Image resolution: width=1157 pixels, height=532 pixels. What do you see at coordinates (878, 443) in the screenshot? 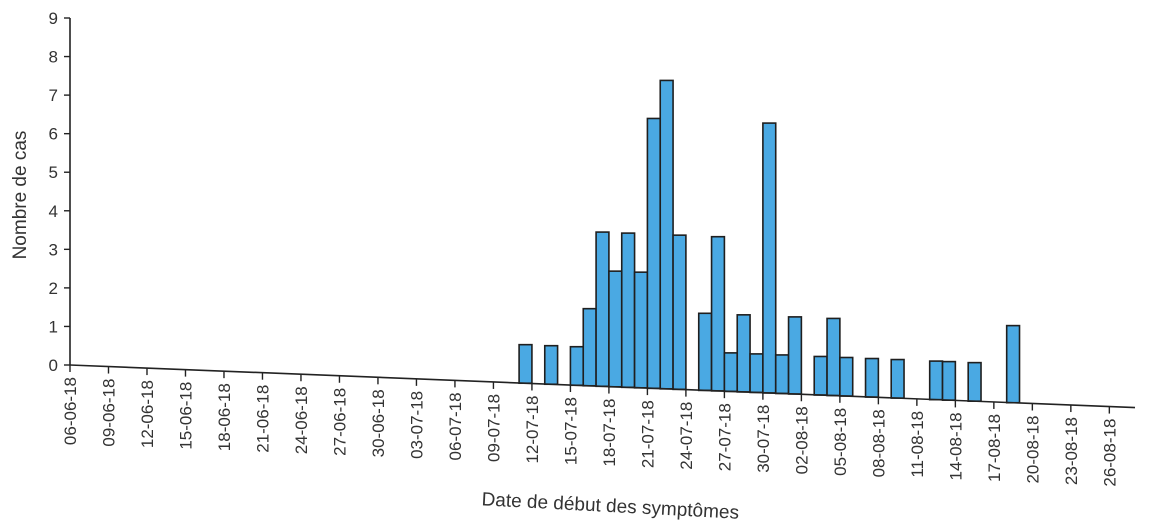
I see `x-tick-label: 08-08-18` at bounding box center [878, 443].